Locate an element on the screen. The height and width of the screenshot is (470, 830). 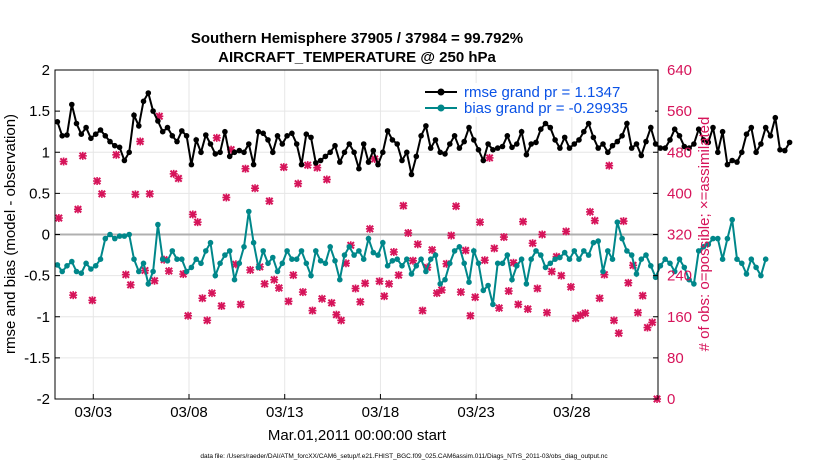
y-axis-ticks: -2 -1.5 -1 -0.5 0 0.5 1 1.5 2 is located at coordinates (42, 235).